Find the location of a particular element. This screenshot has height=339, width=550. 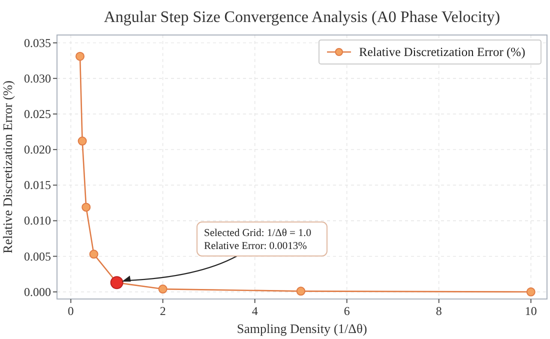

x-tick-label: 2 is located at coordinates (163, 311).